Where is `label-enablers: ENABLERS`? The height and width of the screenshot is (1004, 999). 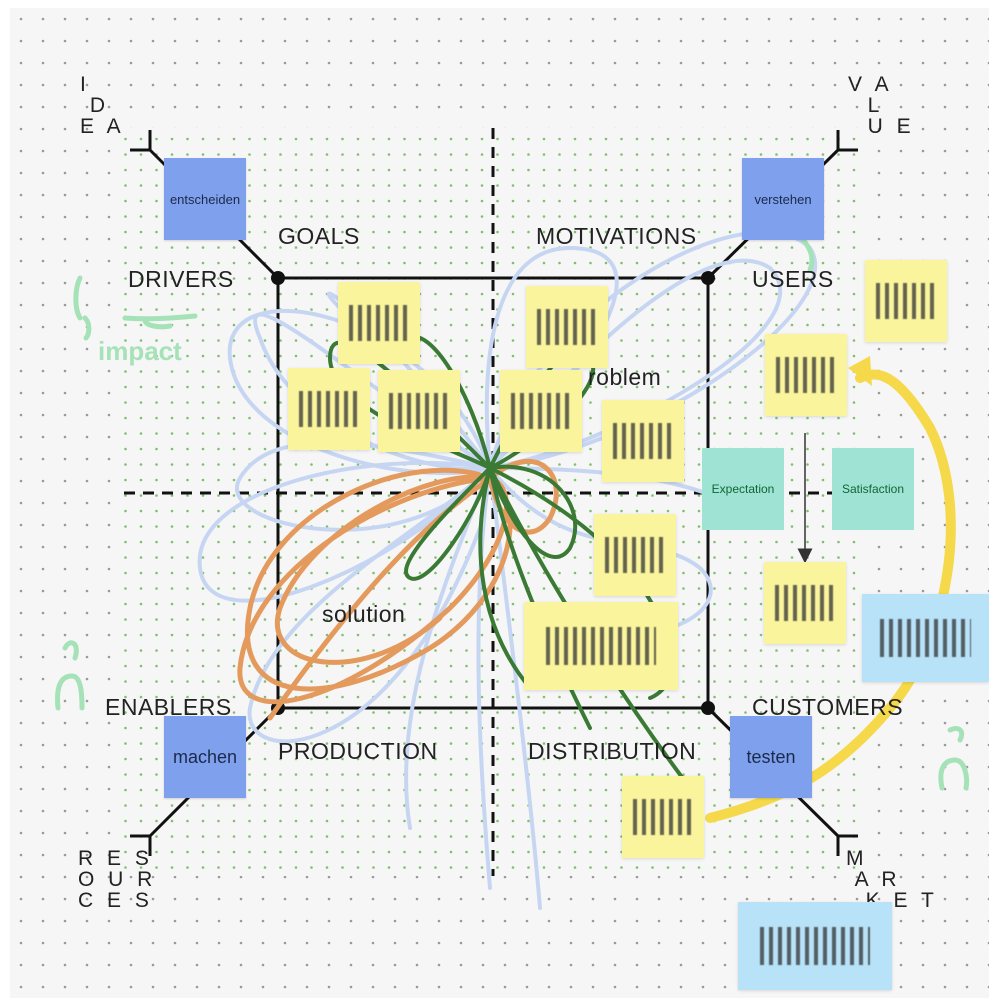 label-enablers: ENABLERS is located at coordinates (168, 707).